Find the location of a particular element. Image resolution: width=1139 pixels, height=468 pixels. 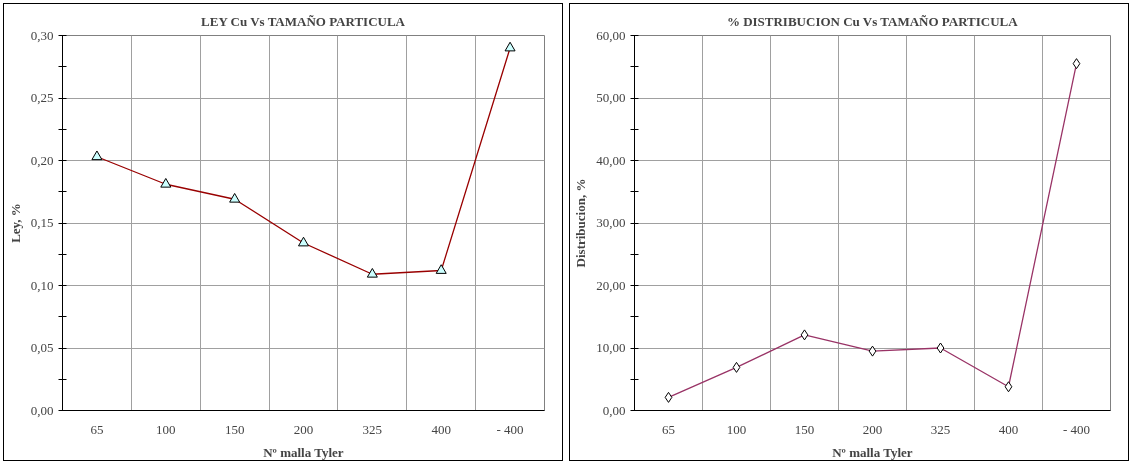

y-axis-title: Distribucion, % is located at coordinates (581, 223).